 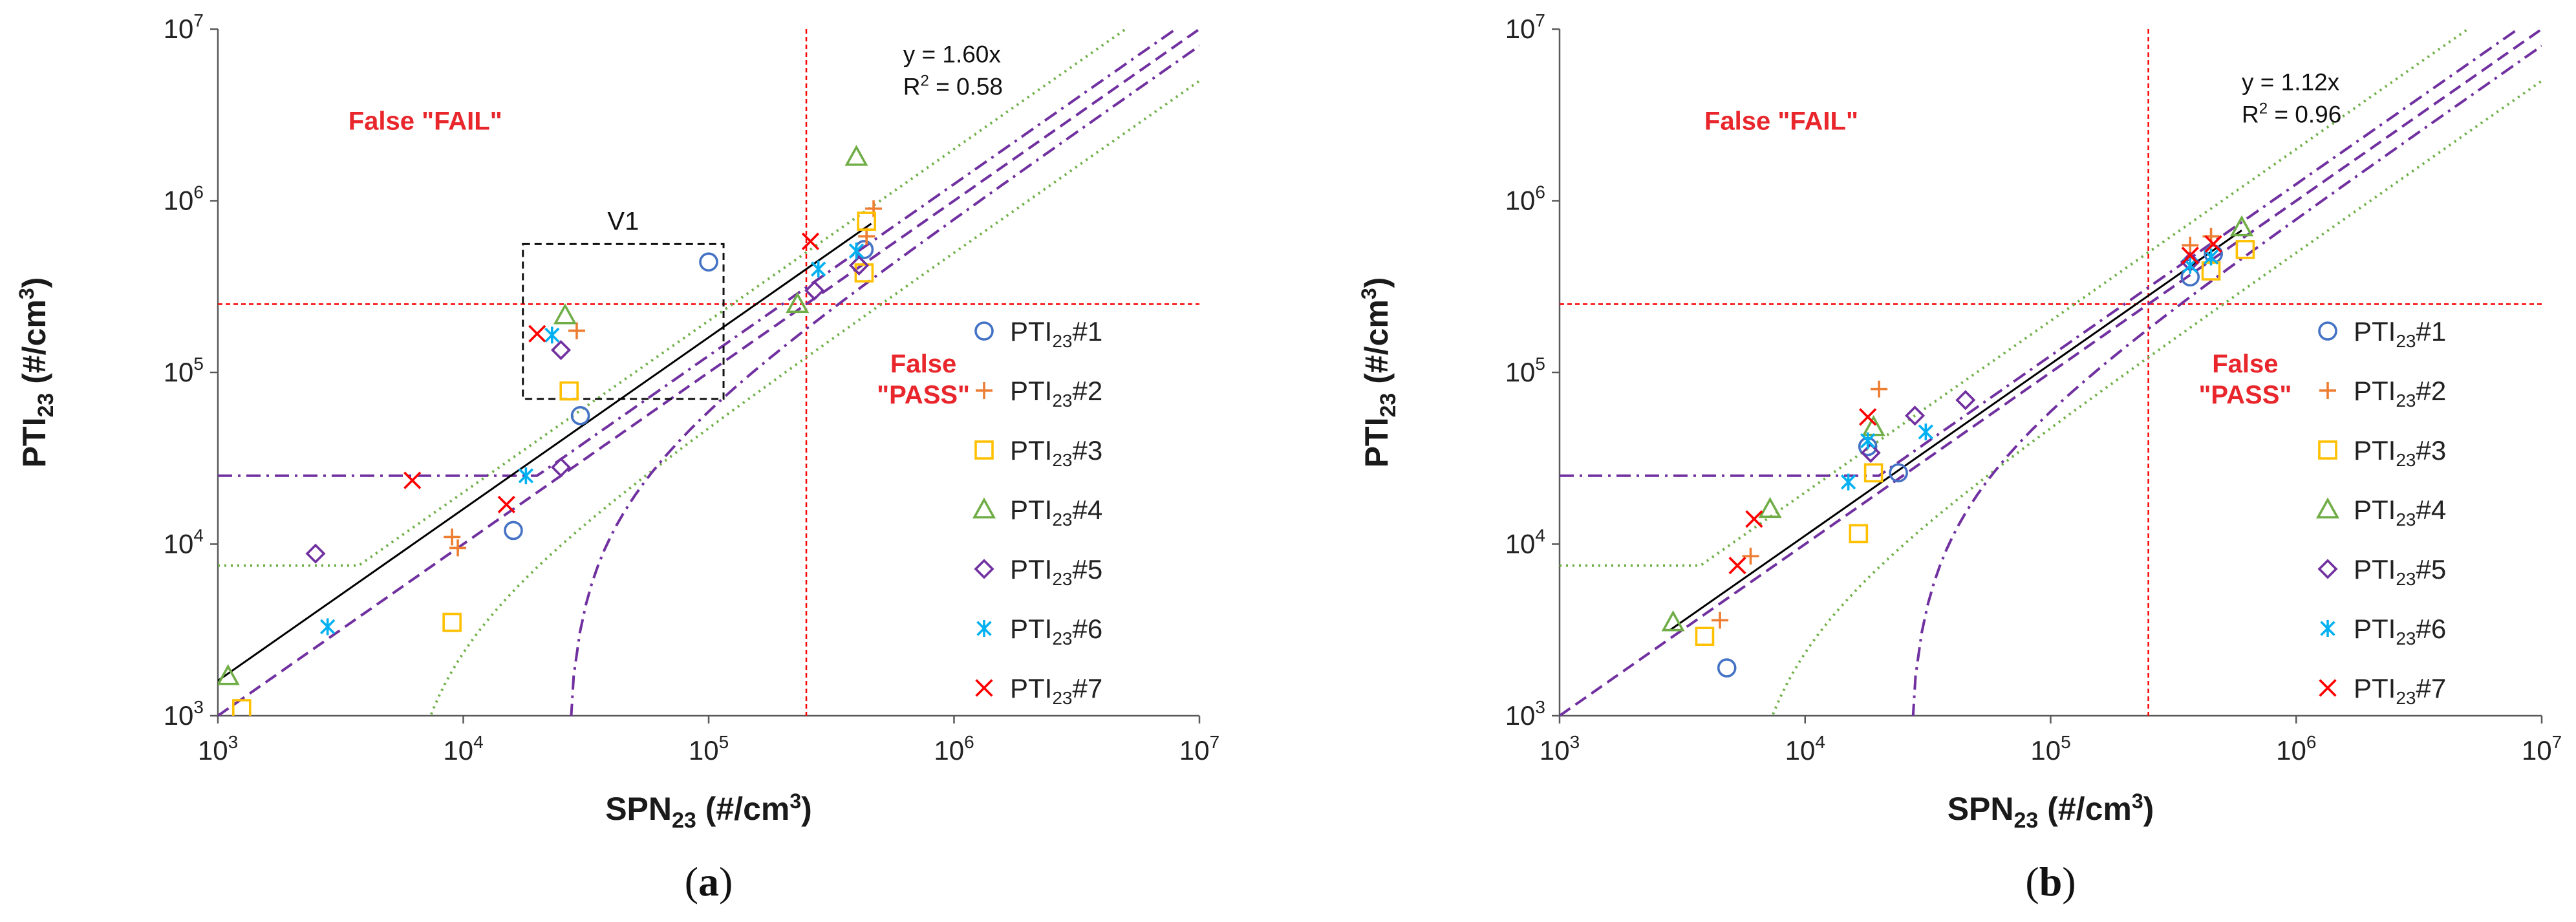 I want to click on legend-entry: PTI23#2, so click(x=2382, y=394).